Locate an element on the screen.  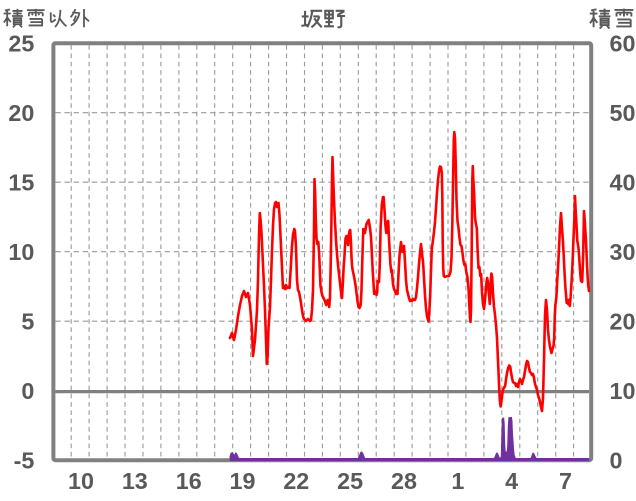
svg-text: 15 is located at coordinates (21, 182).